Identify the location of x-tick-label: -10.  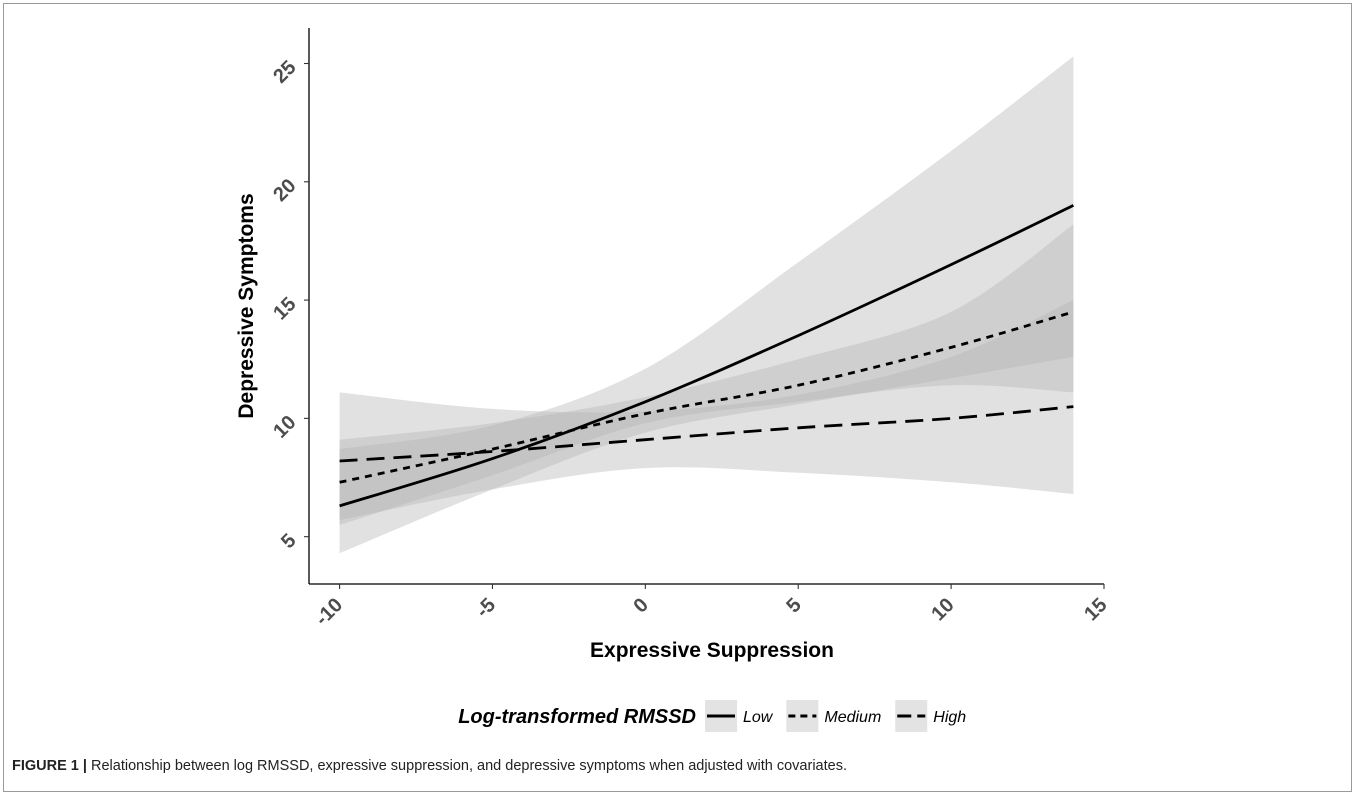
(329, 612).